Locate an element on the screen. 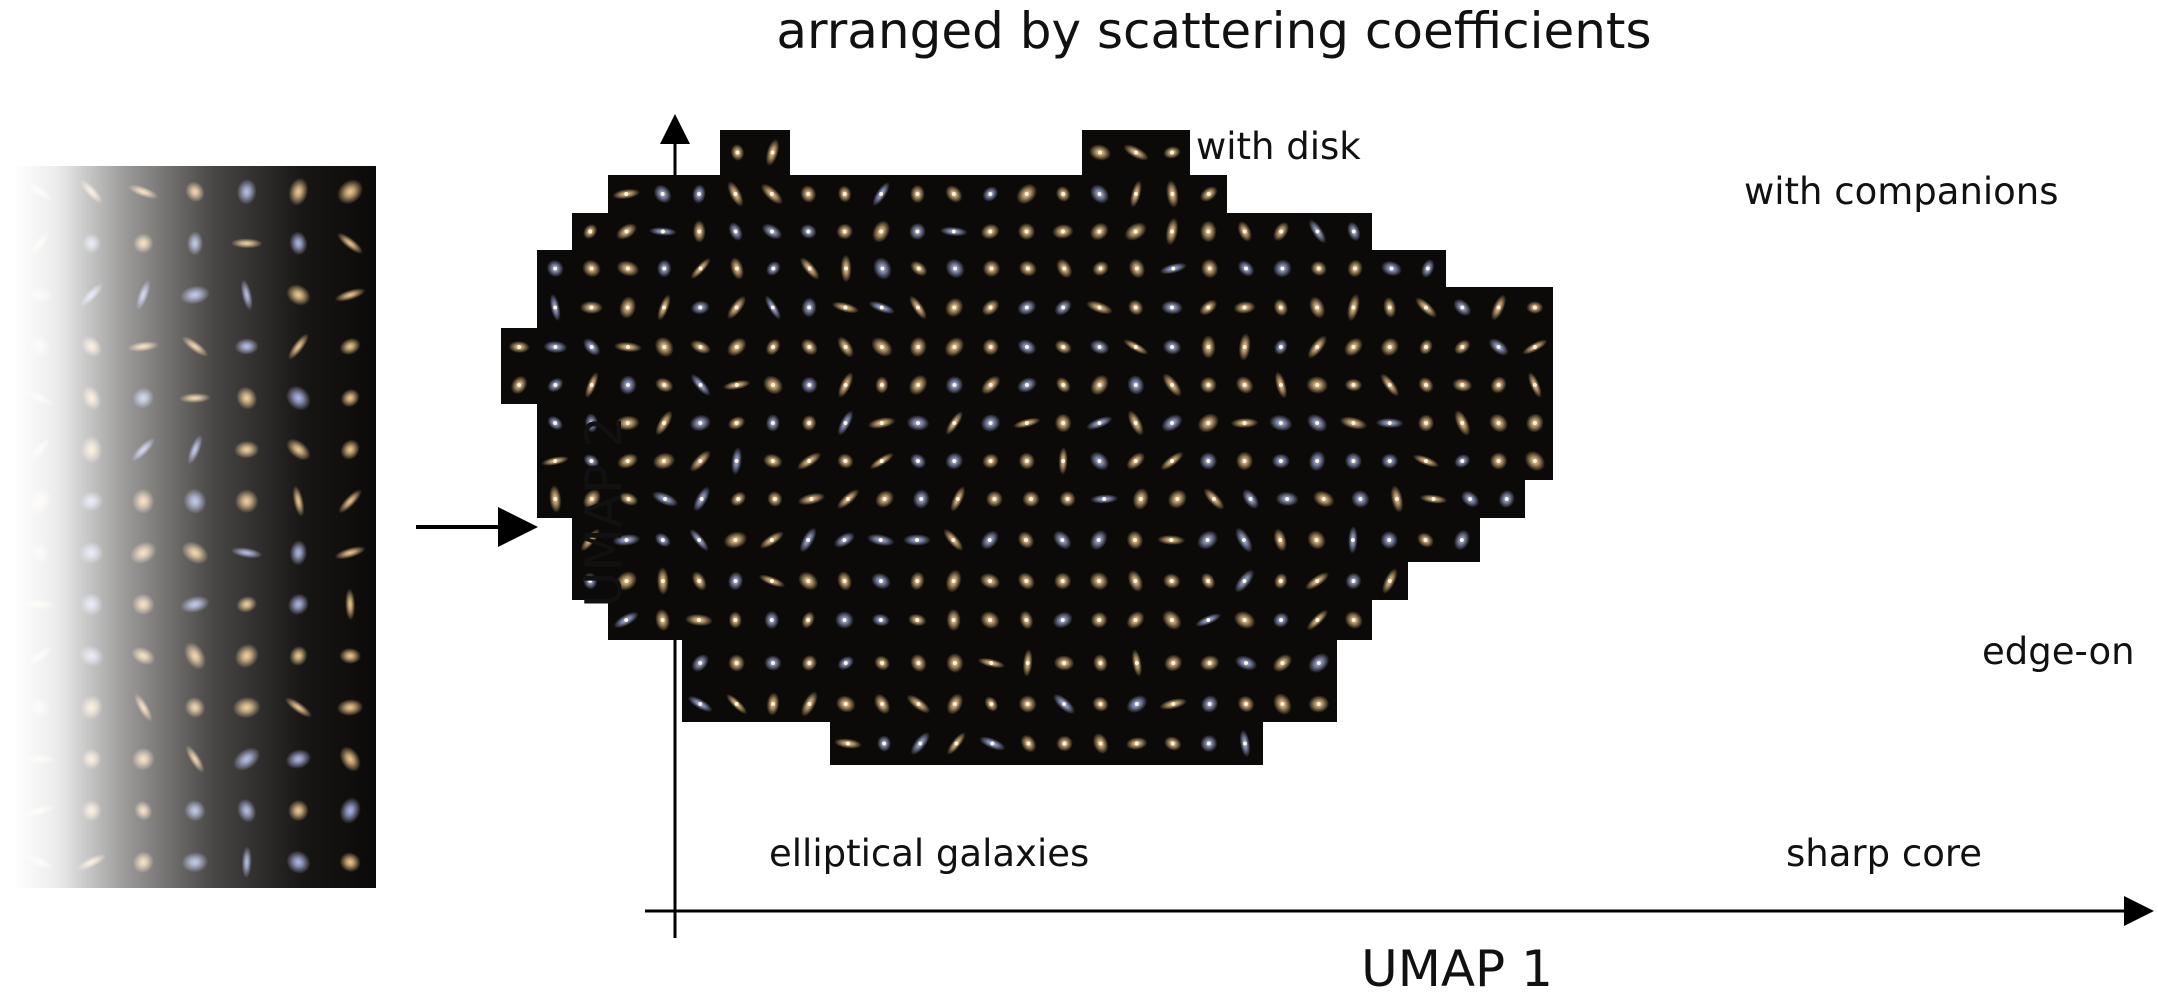 The height and width of the screenshot is (998, 2158). x-axis-label: UMAP 1 is located at coordinates (1457, 969).